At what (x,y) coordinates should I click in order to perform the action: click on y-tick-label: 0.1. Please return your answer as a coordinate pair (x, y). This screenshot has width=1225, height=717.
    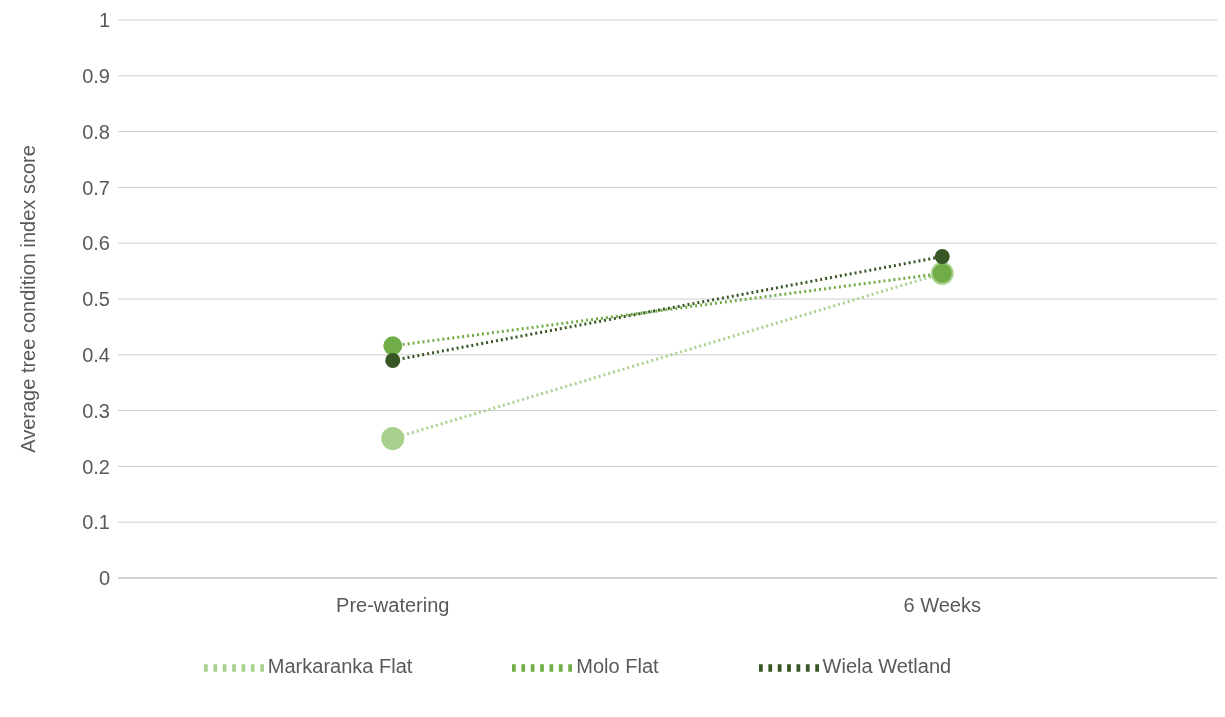
    Looking at the image, I should click on (96, 522).